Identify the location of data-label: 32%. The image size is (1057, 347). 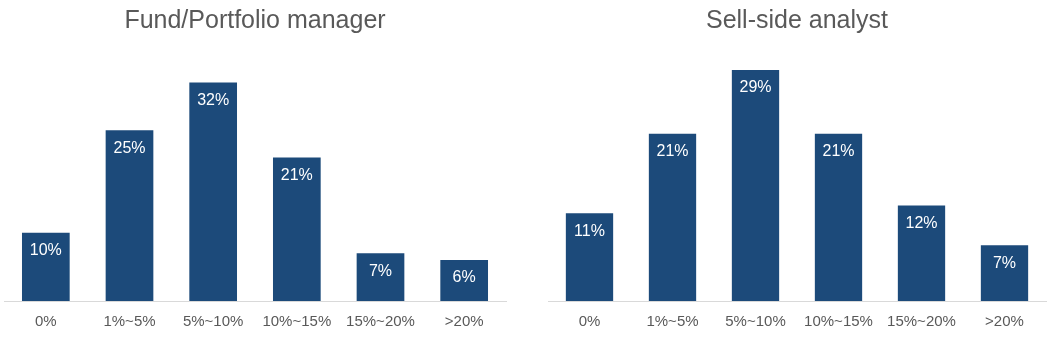
(213, 99).